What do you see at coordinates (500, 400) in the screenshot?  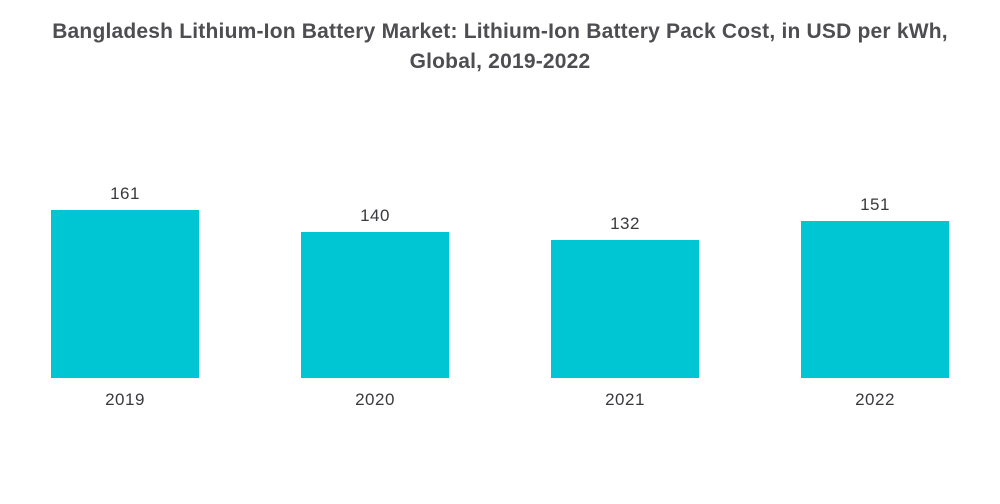 I see `x-axis-labels: 2019 2020 2021 2022` at bounding box center [500, 400].